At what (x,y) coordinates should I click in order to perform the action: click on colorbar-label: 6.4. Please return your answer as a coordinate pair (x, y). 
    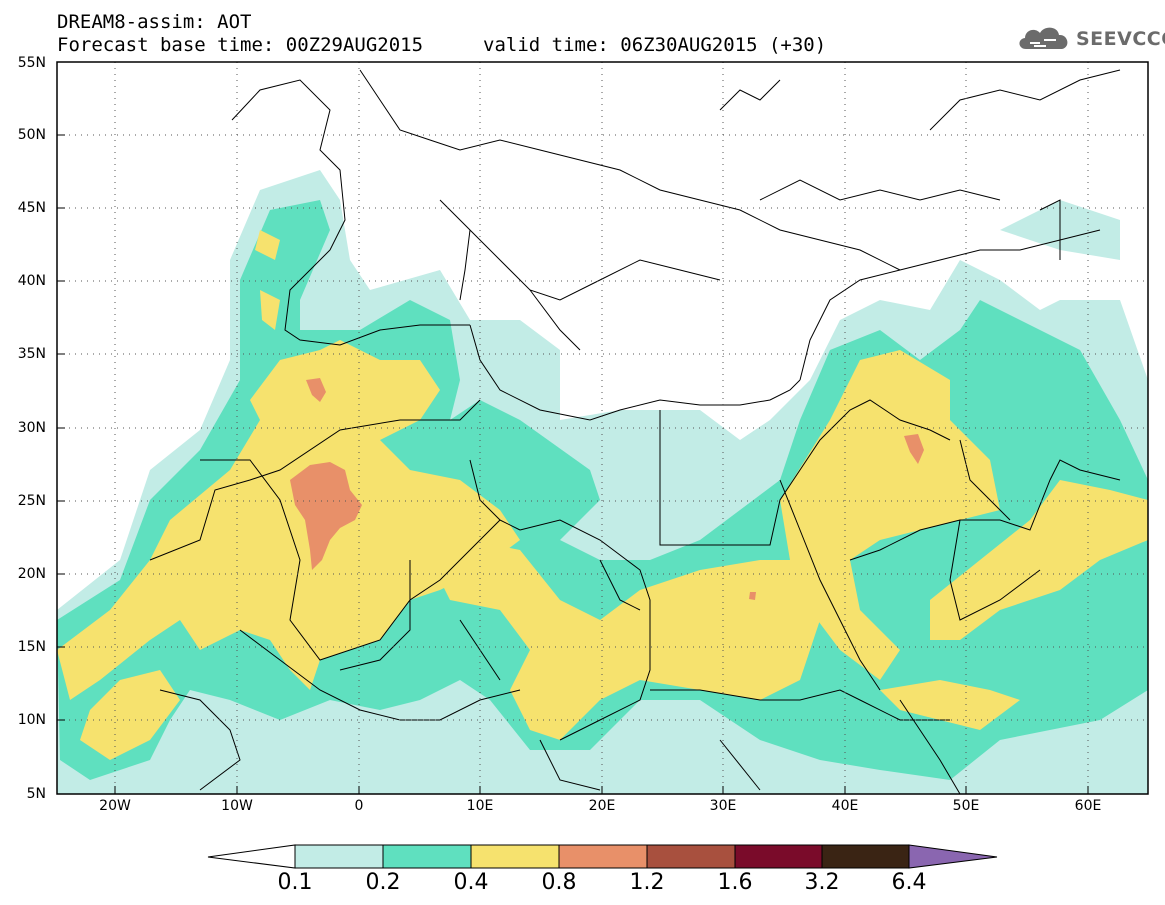
    Looking at the image, I should click on (909, 882).